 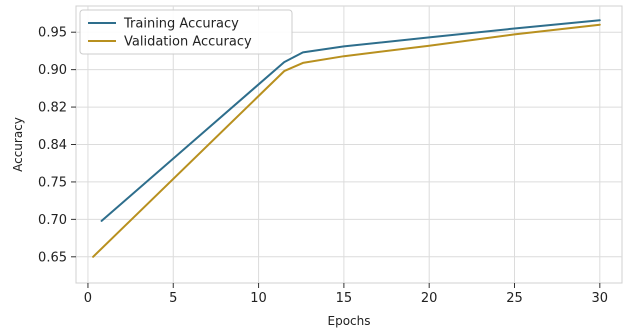 What do you see at coordinates (52, 108) in the screenshot?
I see `y-tick-label: 0.82` at bounding box center [52, 108].